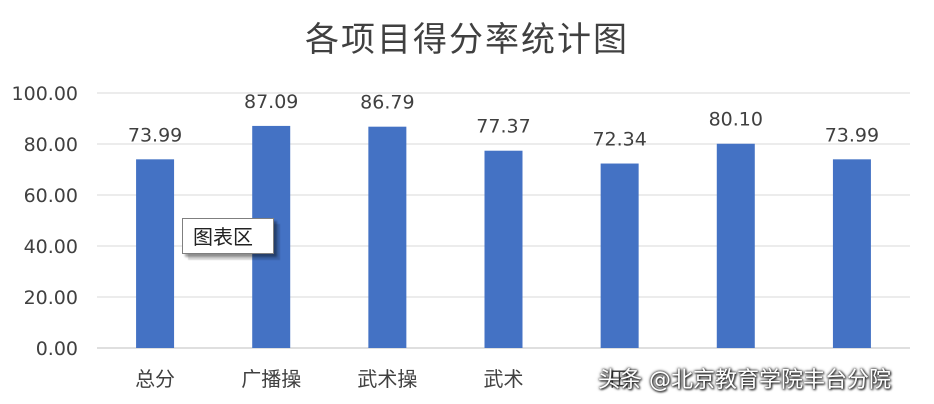 Image resolution: width=934 pixels, height=404 pixels. I want to click on x-tick-label: 武术, so click(504, 379).